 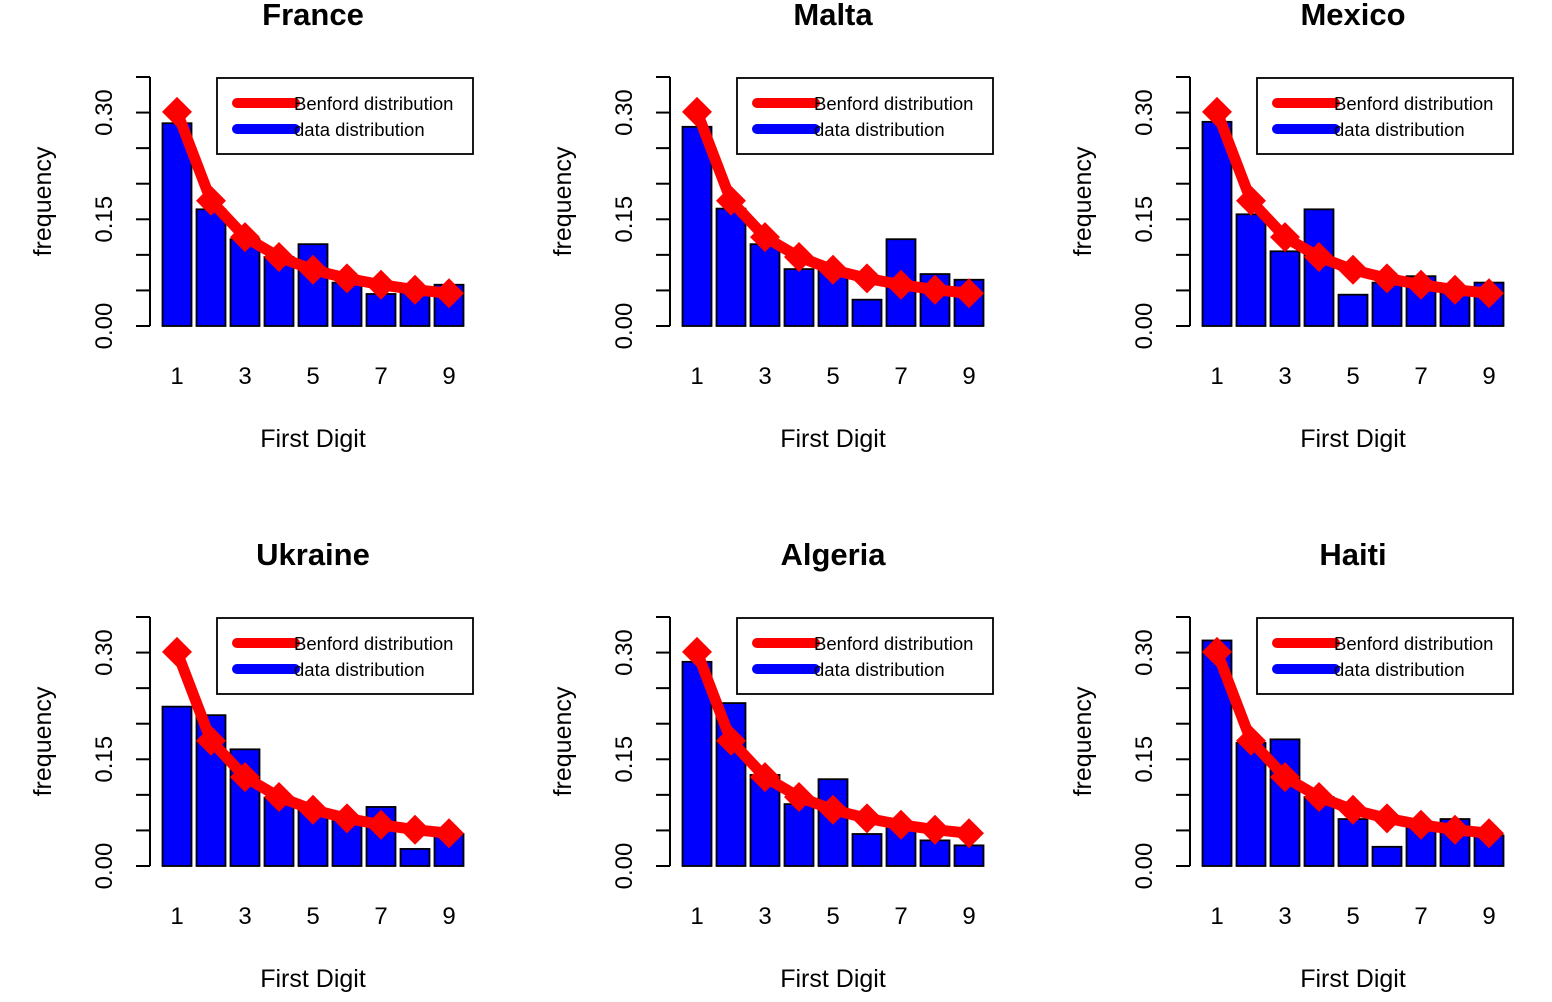 What do you see at coordinates (1352, 554) in the screenshot?
I see `chart-title: Haiti` at bounding box center [1352, 554].